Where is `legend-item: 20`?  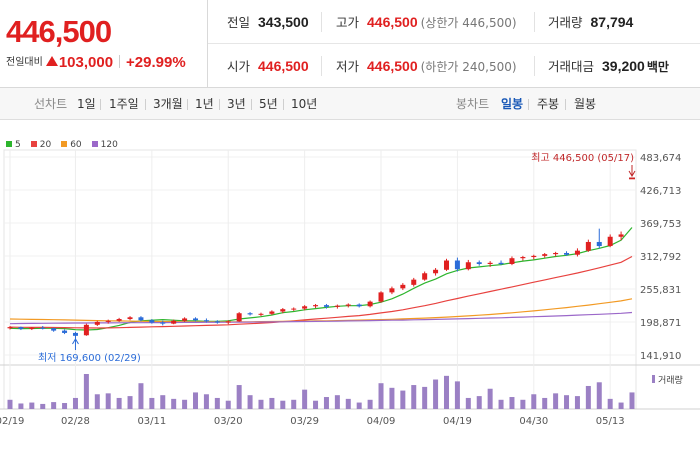
legend-item: 20 is located at coordinates (41, 145).